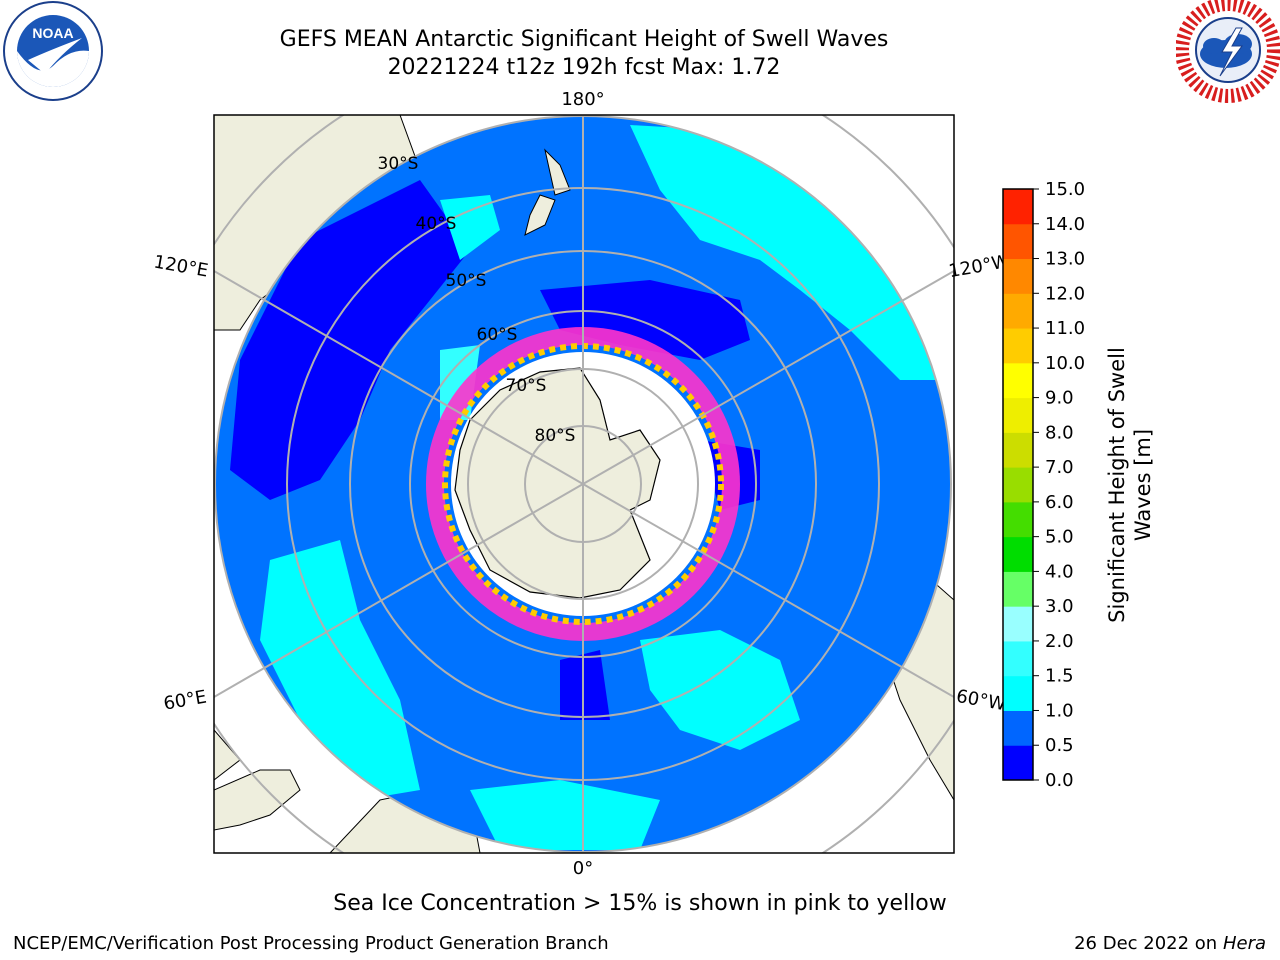  Describe the element at coordinates (436, 224) in the screenshot. I see `lat-label-40s: 40°S` at that location.